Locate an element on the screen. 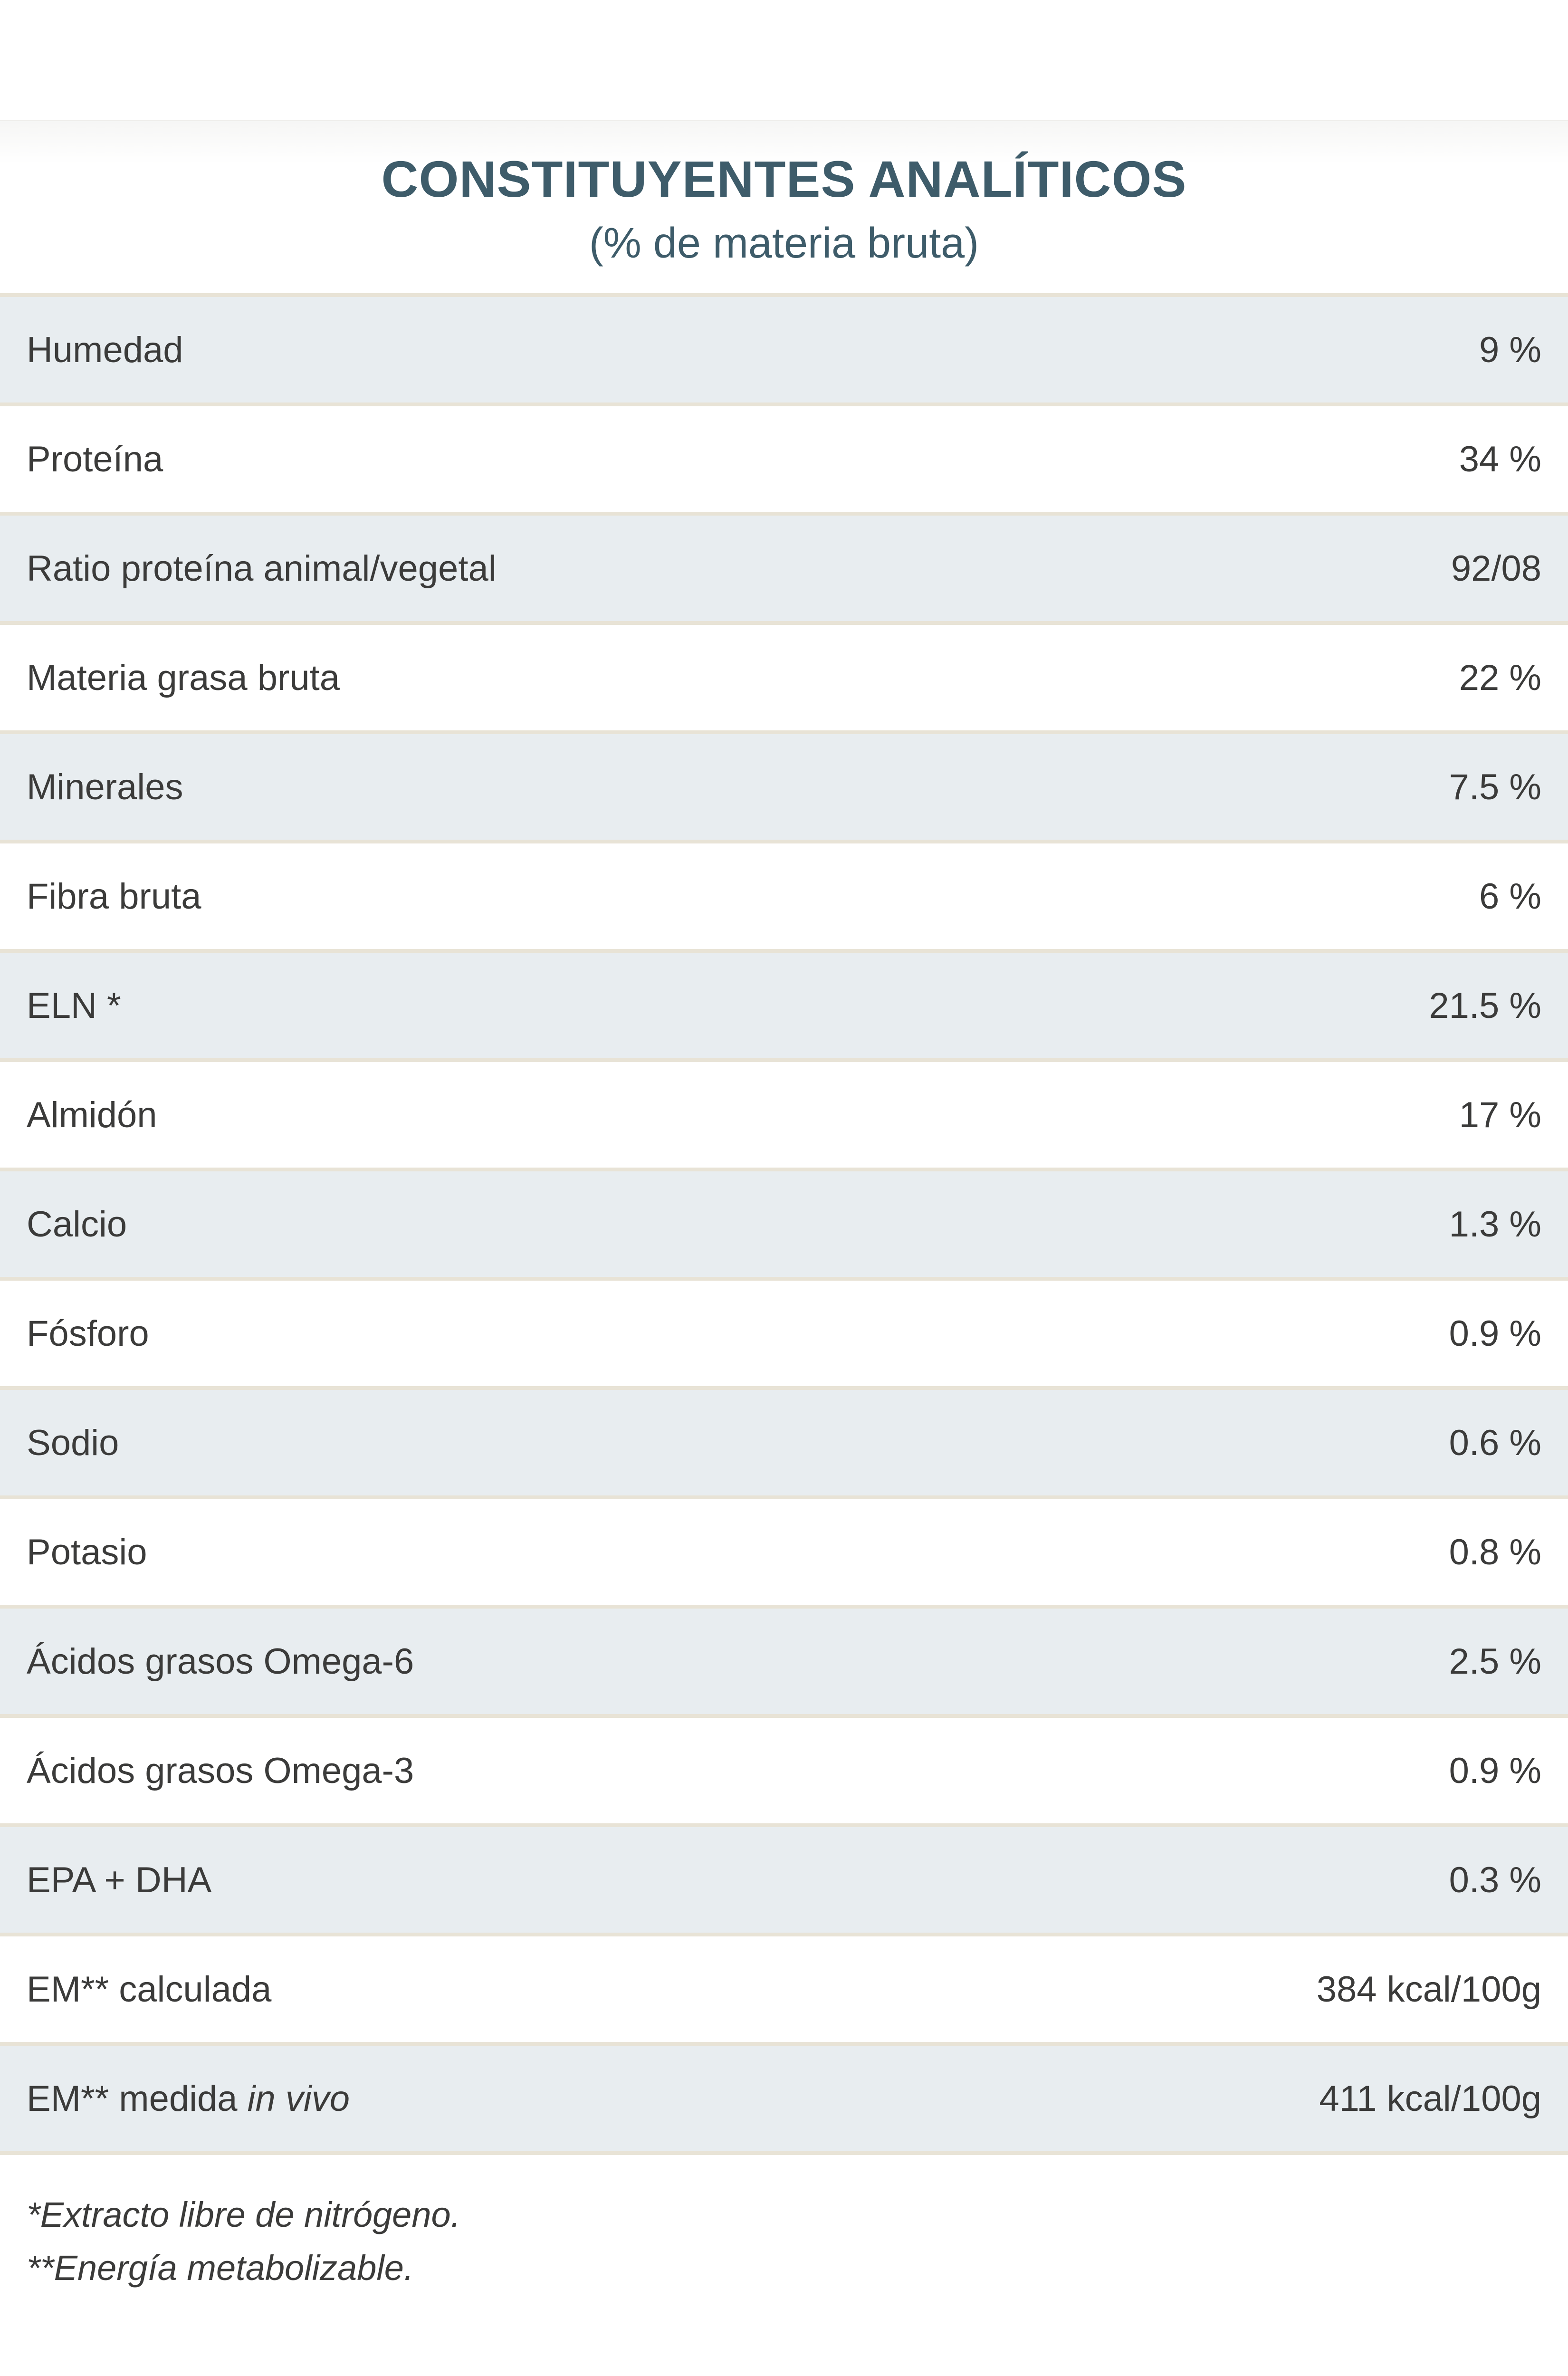  table-row: Ácidos grasos Omega-3 0.9 % is located at coordinates (784, 1768).